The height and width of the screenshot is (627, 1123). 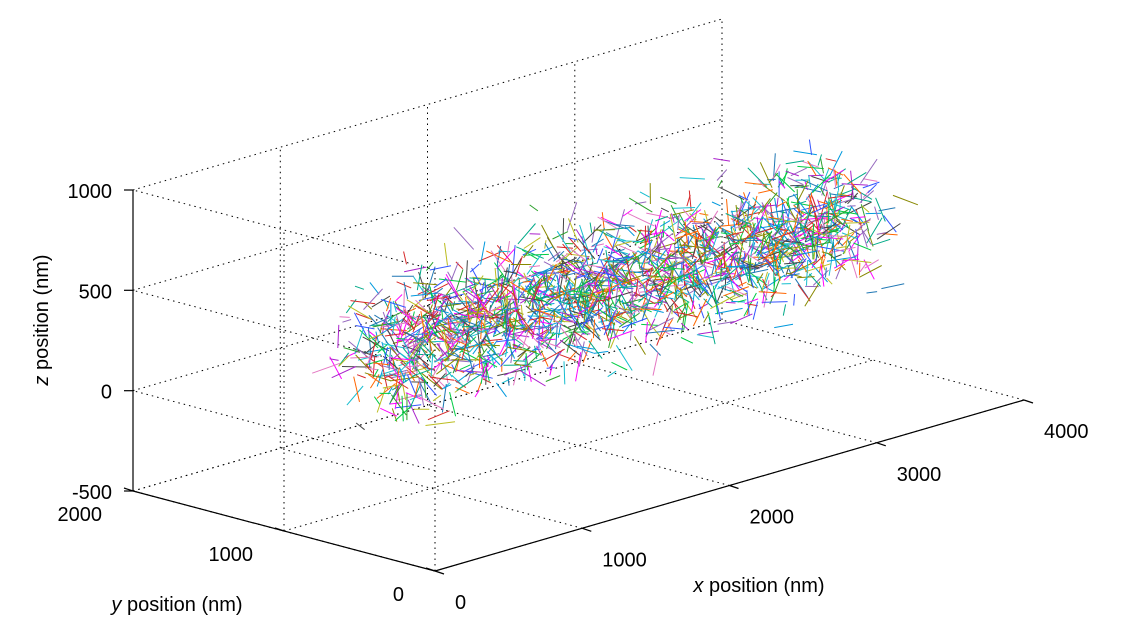 What do you see at coordinates (80, 515) in the screenshot?
I see `y-tick-label: 2000` at bounding box center [80, 515].